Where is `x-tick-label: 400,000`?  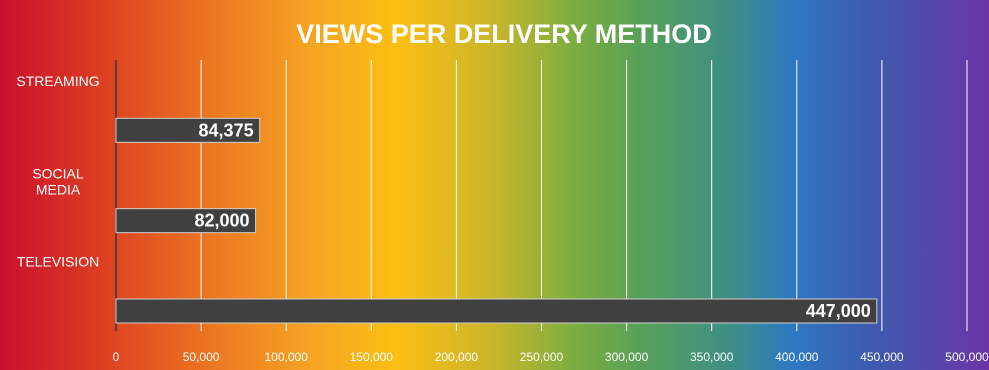
x-tick-label: 400,000 is located at coordinates (797, 357).